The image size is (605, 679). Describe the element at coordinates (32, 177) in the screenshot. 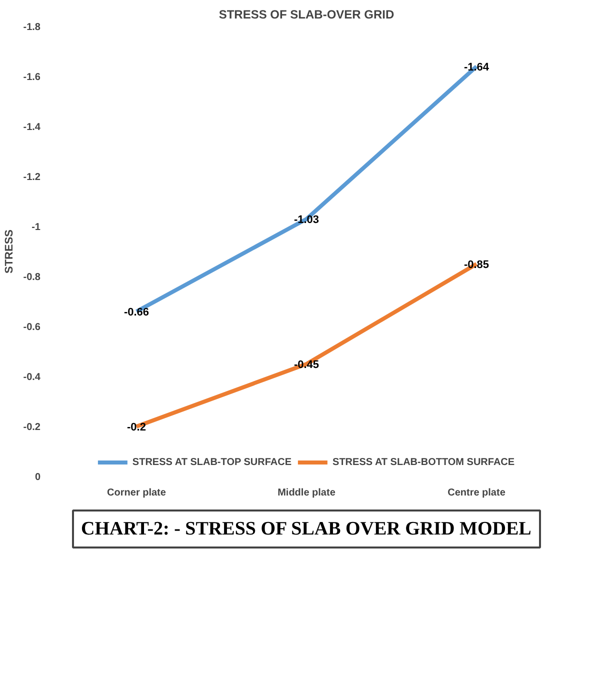

I see `y-tick-label: -1.2` at that location.